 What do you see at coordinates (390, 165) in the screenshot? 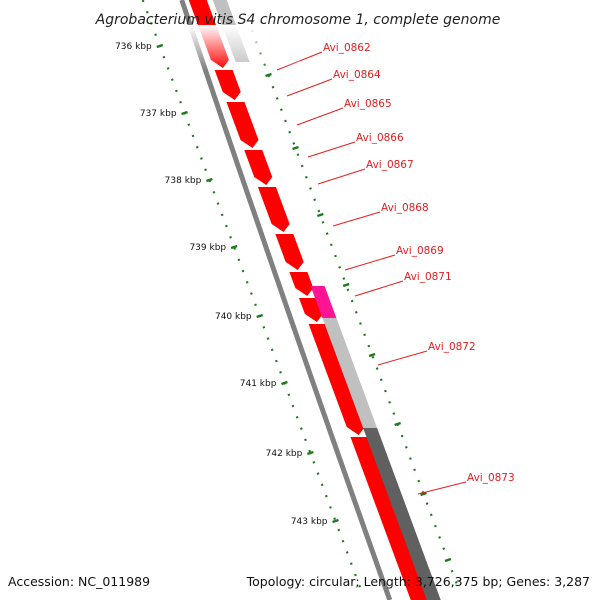
I see `gene-label: Avi_0867` at bounding box center [390, 165].